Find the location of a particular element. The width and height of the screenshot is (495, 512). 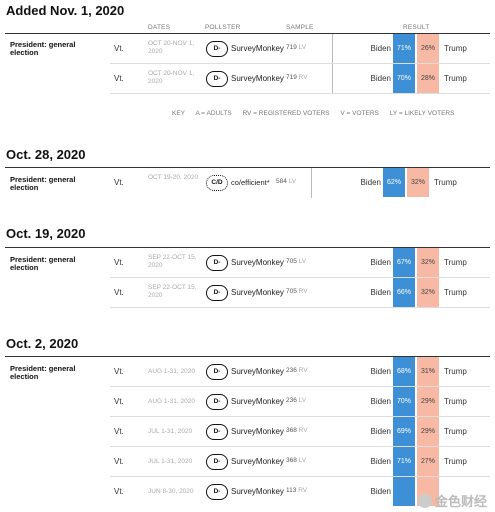

sample-size: 584 LV is located at coordinates (286, 181).